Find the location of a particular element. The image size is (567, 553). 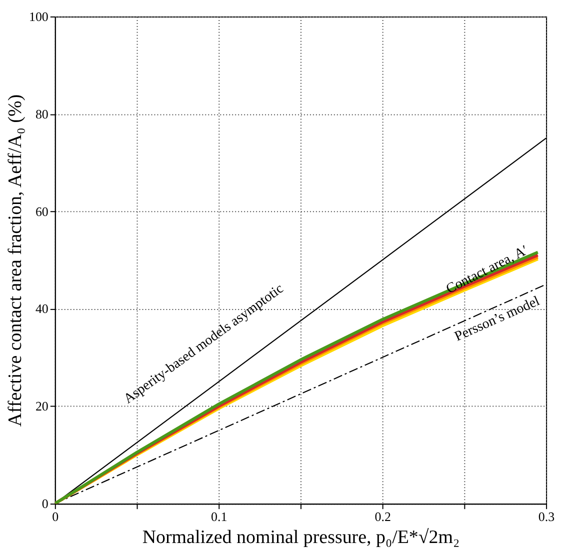

x-tick-label: 0.1 is located at coordinates (219, 516).